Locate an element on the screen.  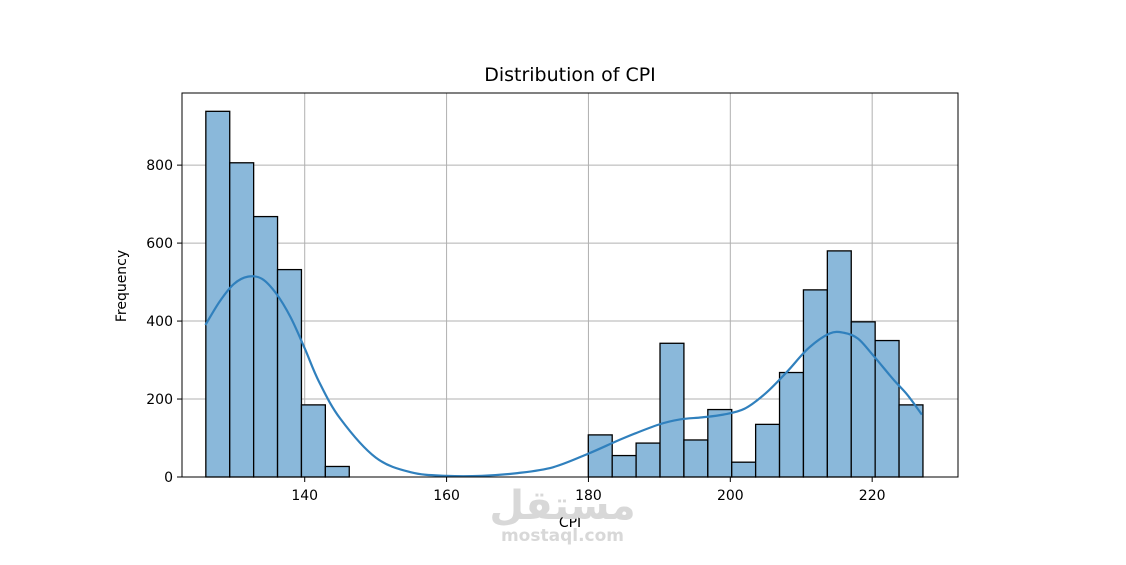
y-tick-label: 200 is located at coordinates (159, 400).